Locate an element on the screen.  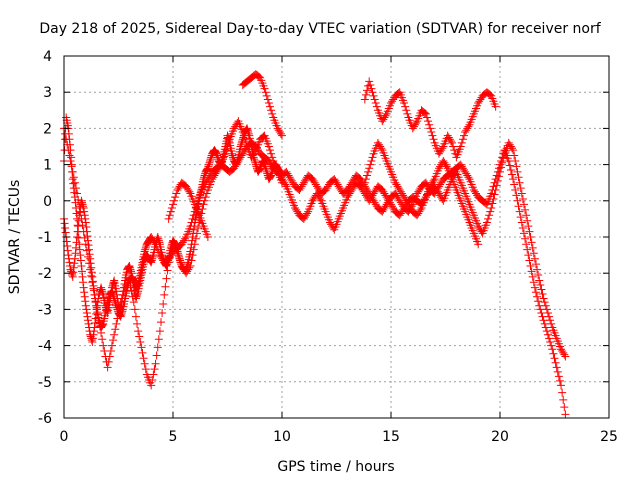
x-tick-label: 0 is located at coordinates (64, 437).